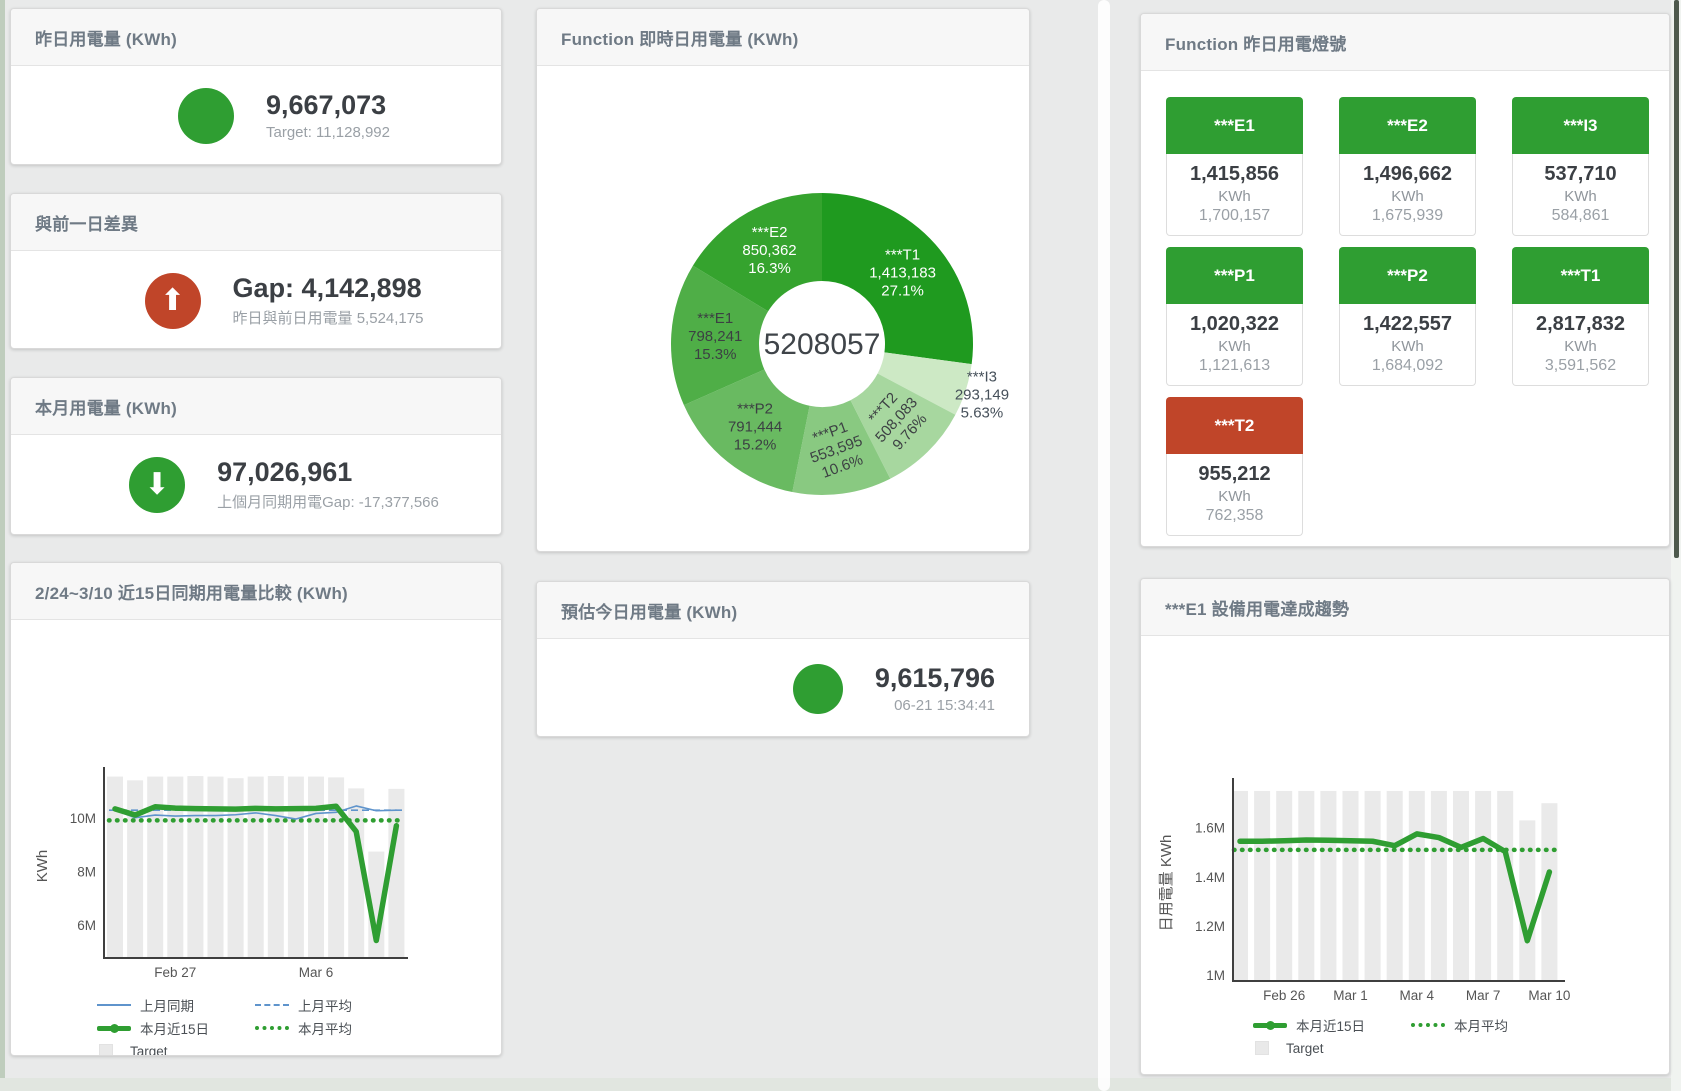  I want to click on device-label: ***E1, so click(1234, 125).